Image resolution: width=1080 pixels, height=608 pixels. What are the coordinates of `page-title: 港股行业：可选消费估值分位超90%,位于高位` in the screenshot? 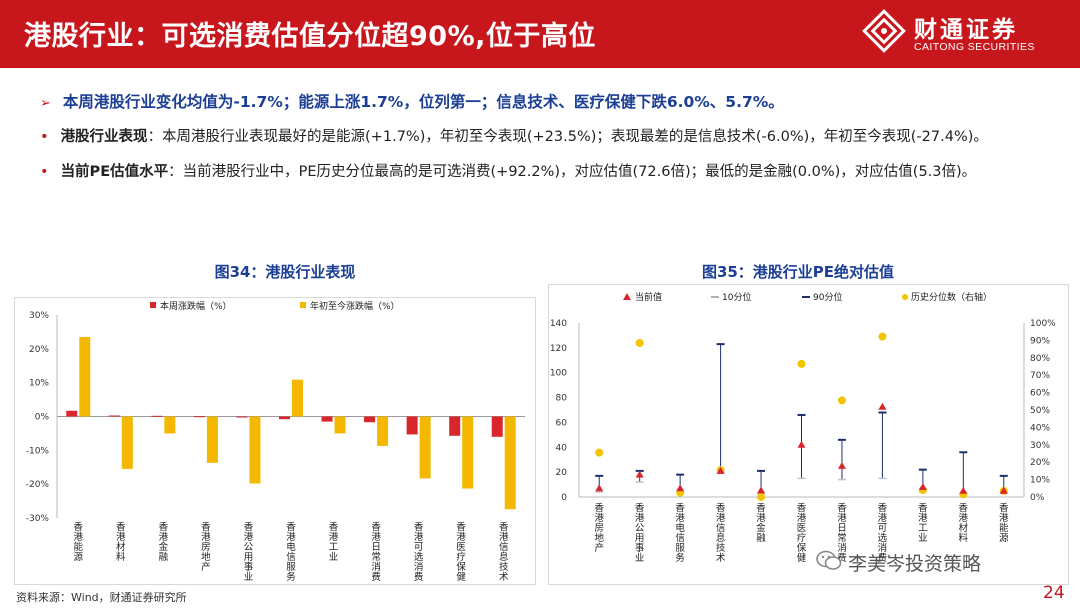 It's located at (310, 36).